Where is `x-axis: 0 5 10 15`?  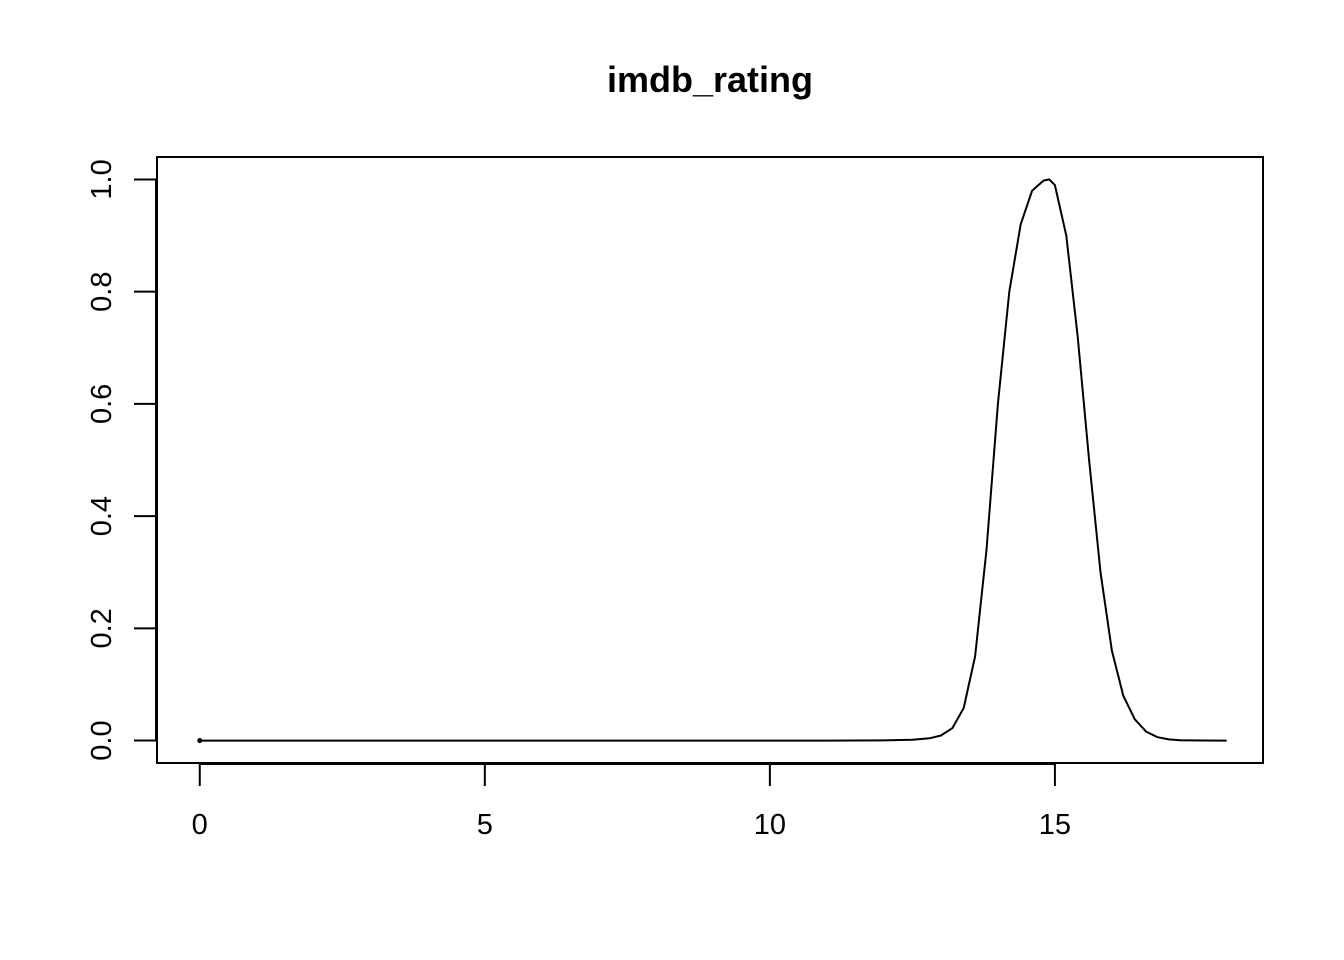
x-axis: 0 5 10 15 is located at coordinates (631, 802).